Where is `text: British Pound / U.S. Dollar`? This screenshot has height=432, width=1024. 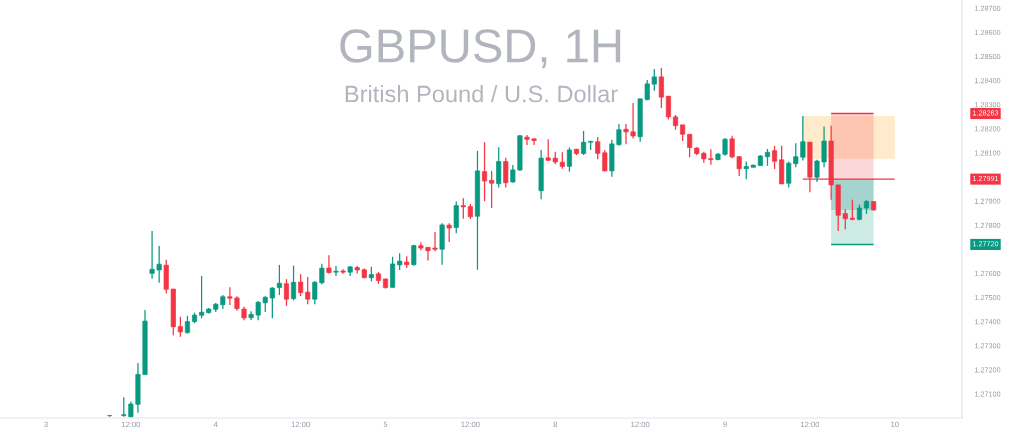 text: British Pound / U.S. Dollar is located at coordinates (481, 94).